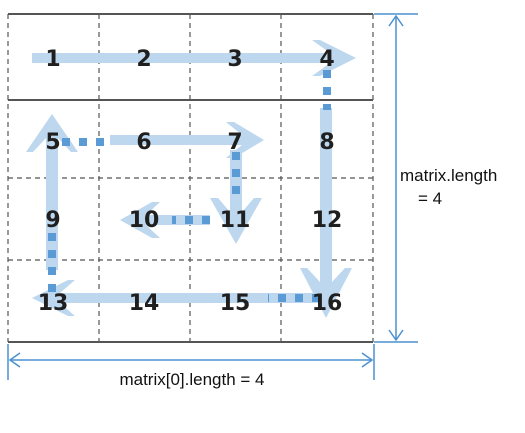 The height and width of the screenshot is (433, 525). I want to click on width-label: matrix[0].length = 4, so click(191, 379).